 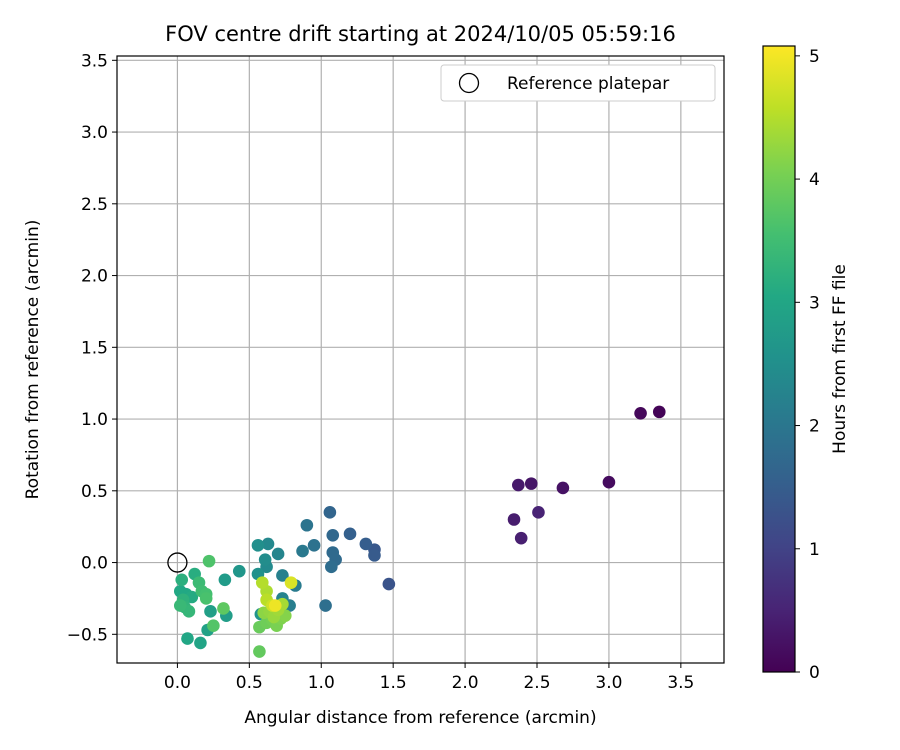 What do you see at coordinates (814, 673) in the screenshot?
I see `colorbar-tick-label: 0` at bounding box center [814, 673].